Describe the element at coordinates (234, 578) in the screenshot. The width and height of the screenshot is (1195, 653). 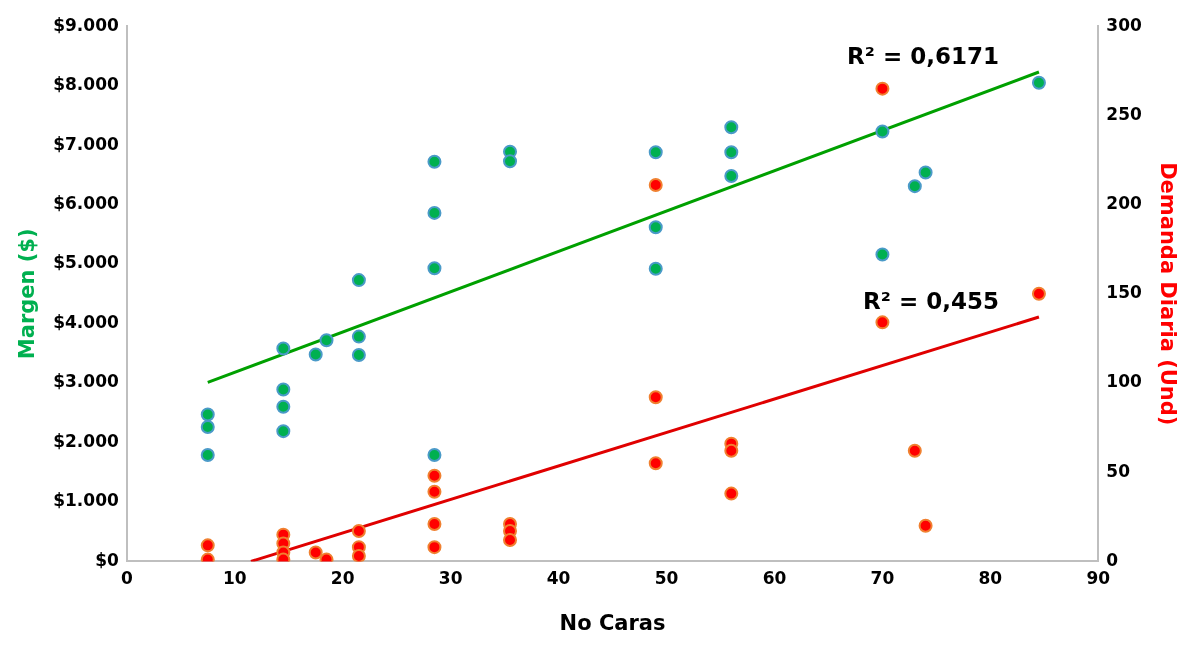
I see `x-tick-label: 10` at that location.